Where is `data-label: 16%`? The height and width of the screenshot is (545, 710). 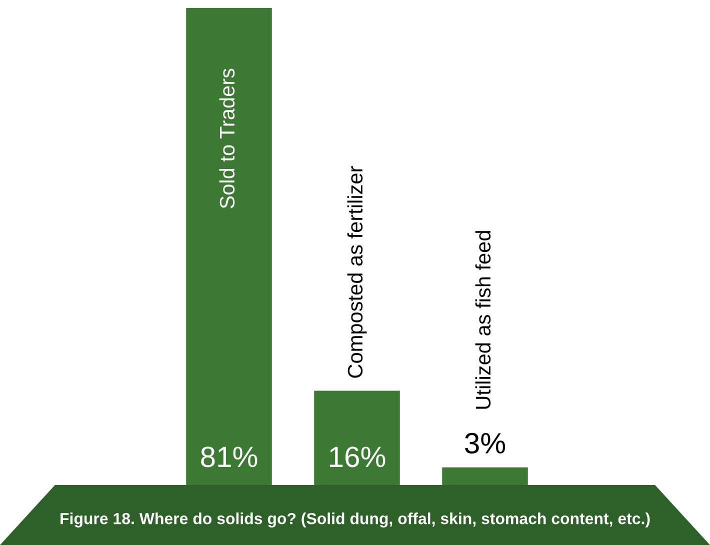 data-label: 16% is located at coordinates (358, 457).